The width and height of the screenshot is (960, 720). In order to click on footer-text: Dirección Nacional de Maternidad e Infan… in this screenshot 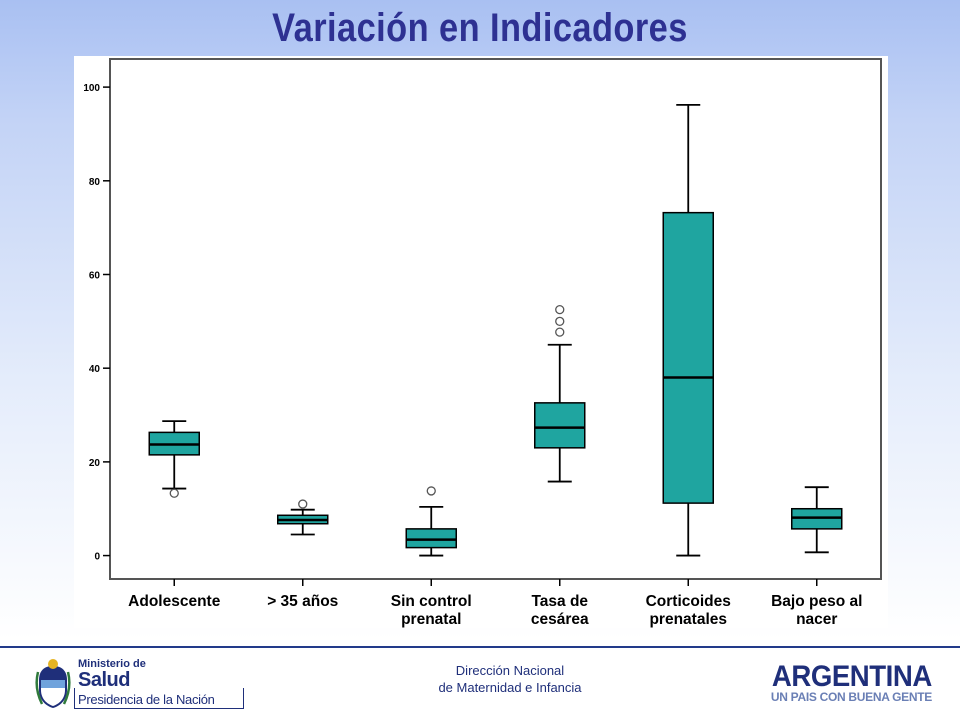, I will do `click(510, 679)`.